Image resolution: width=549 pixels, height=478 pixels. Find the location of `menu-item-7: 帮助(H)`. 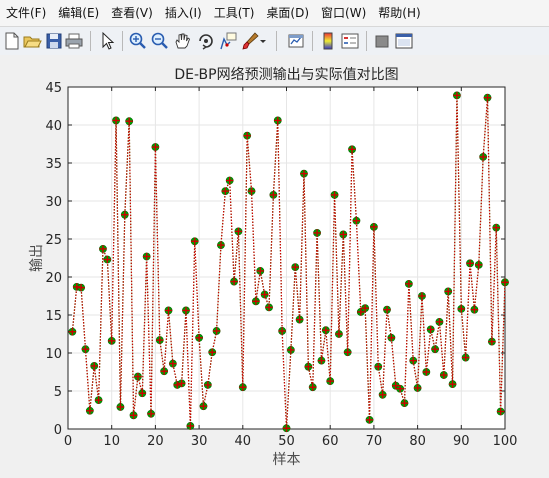

menu-item-7: 帮助(H) is located at coordinates (399, 13).